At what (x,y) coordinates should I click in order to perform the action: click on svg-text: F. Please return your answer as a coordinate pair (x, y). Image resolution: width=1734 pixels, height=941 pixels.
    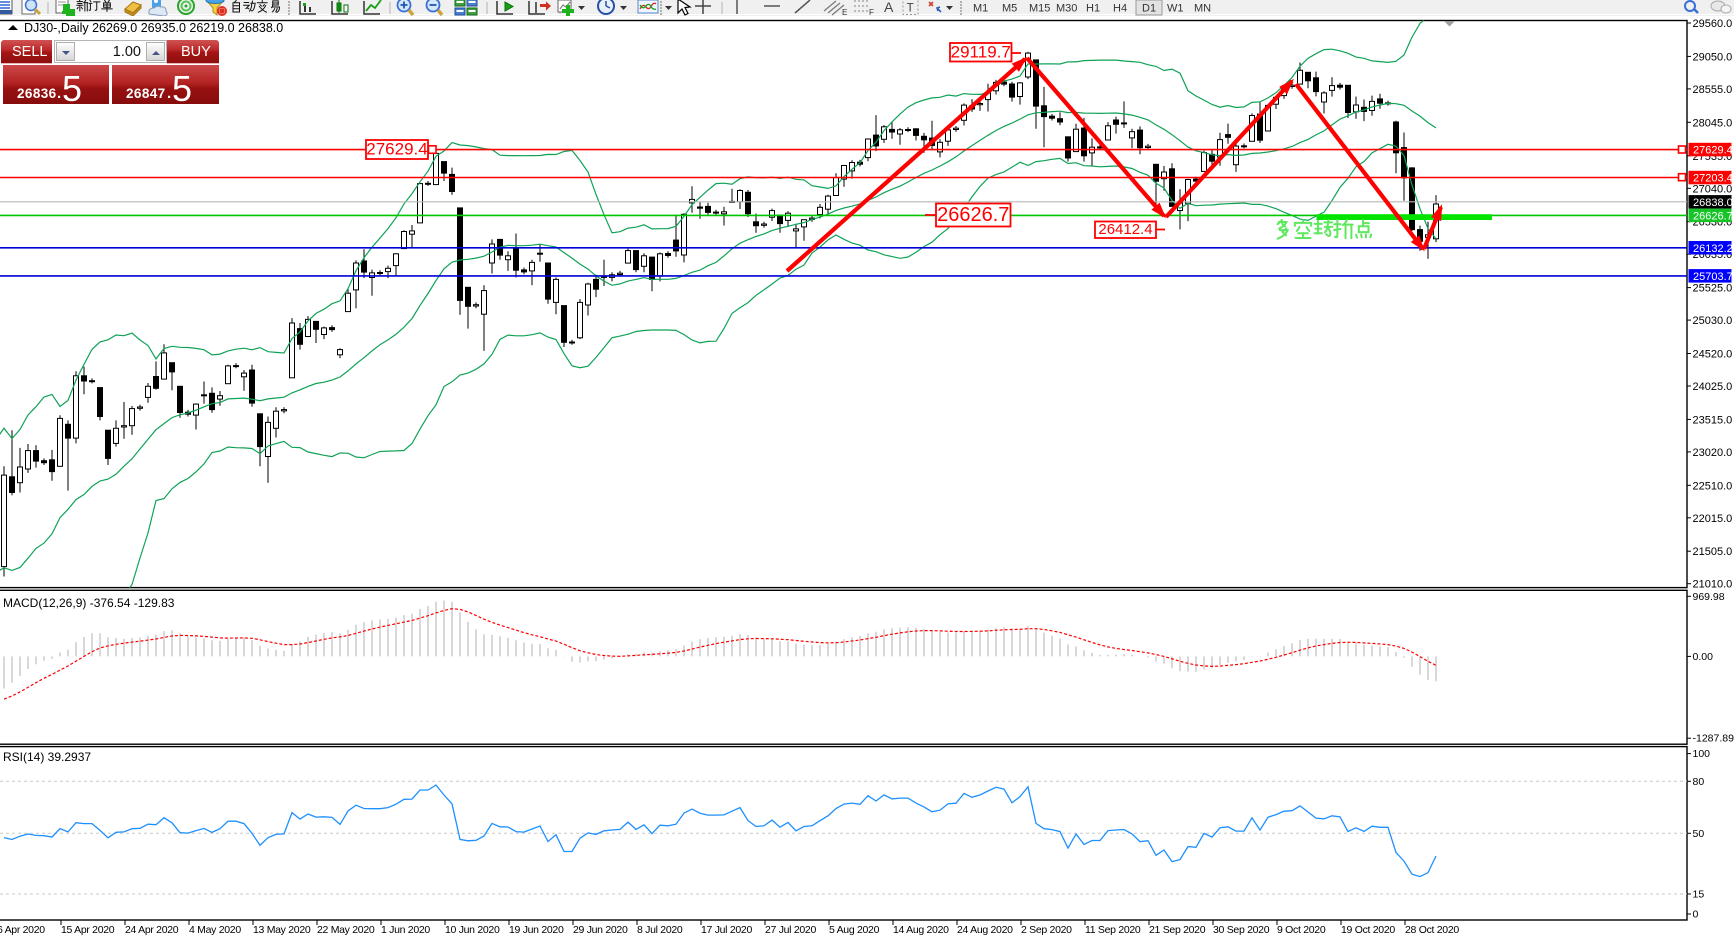
    Looking at the image, I should click on (871, 12).